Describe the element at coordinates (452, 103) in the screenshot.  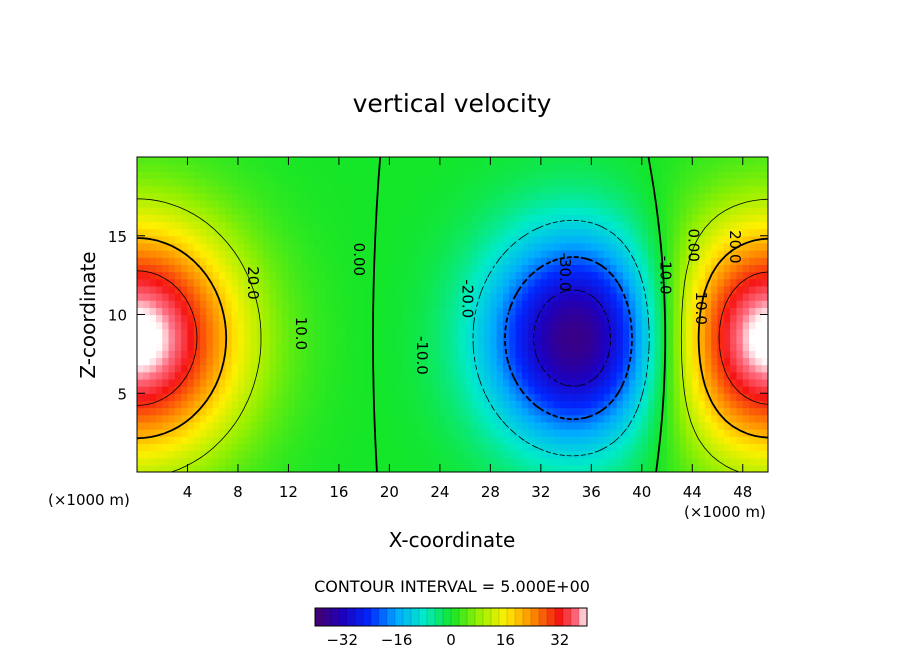
I see `chart-title: vertical velocity` at that location.